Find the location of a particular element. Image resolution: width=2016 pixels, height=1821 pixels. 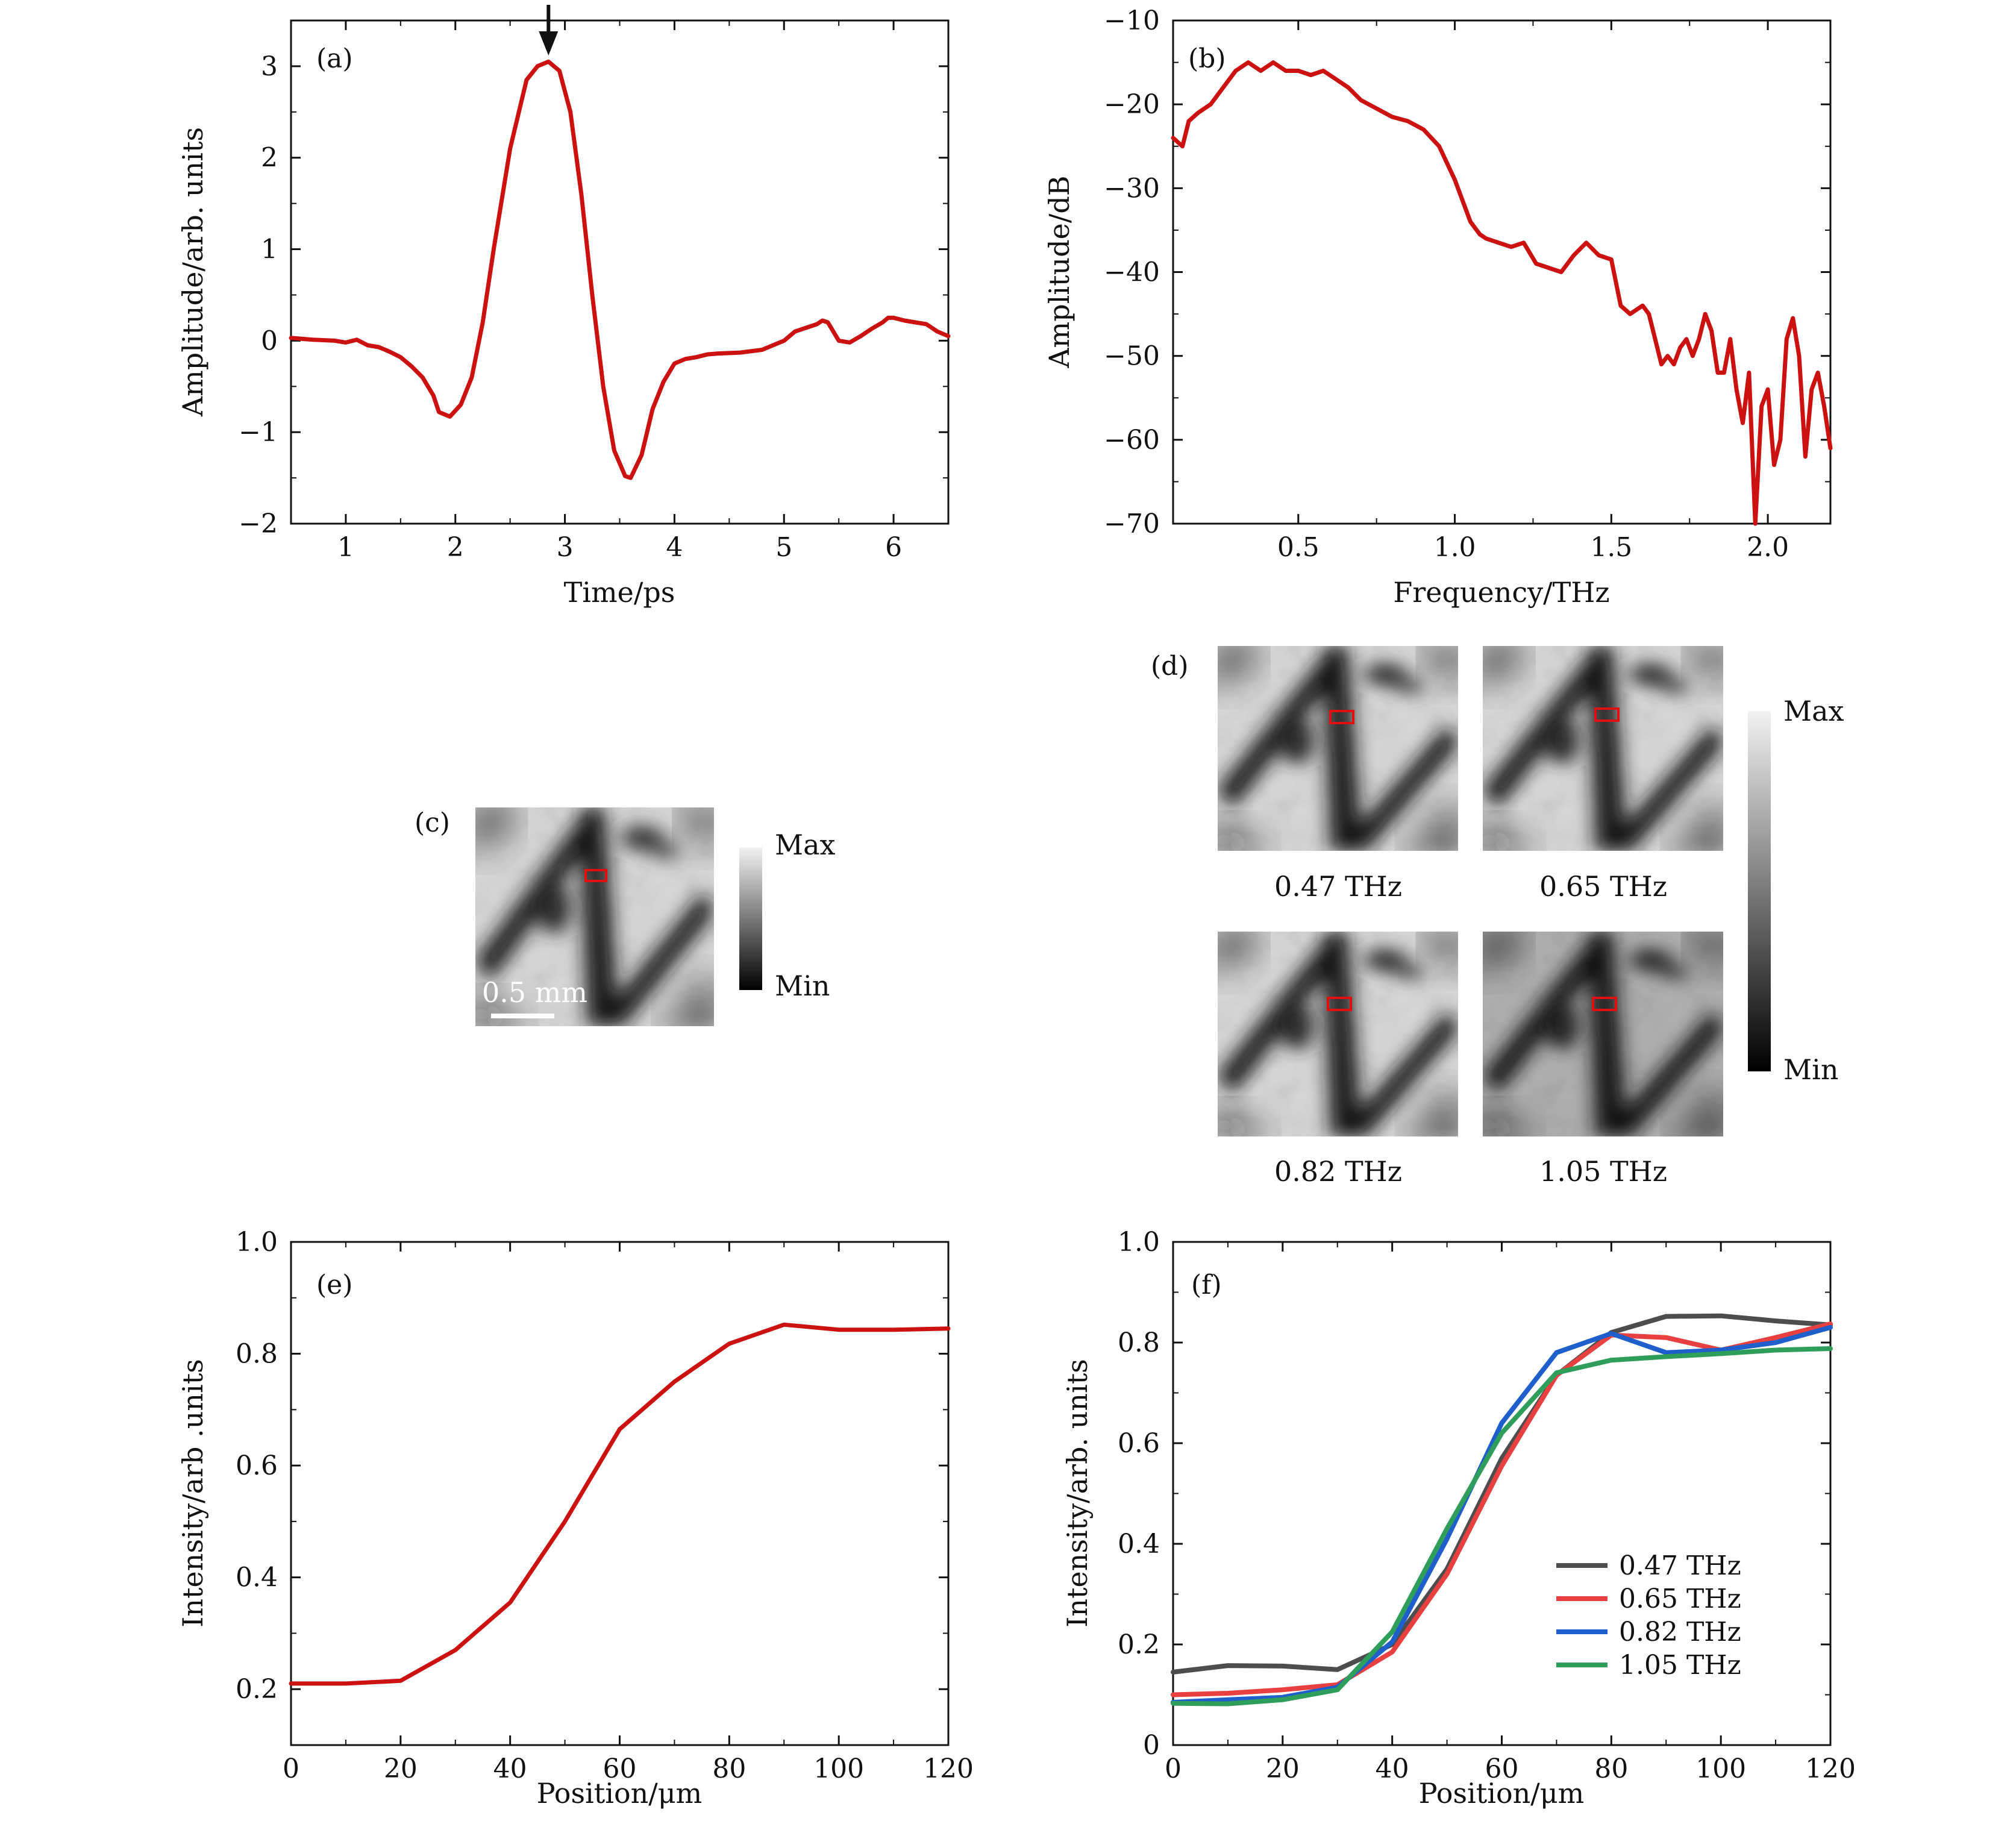

x-tick-label-a: 4 is located at coordinates (674, 547).